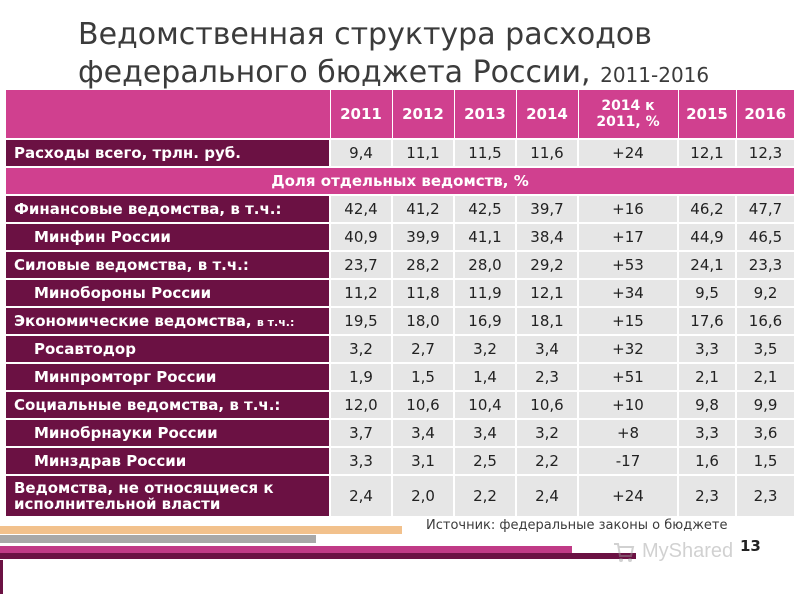  I want to click on cell-value: 11,1, so click(422, 152).